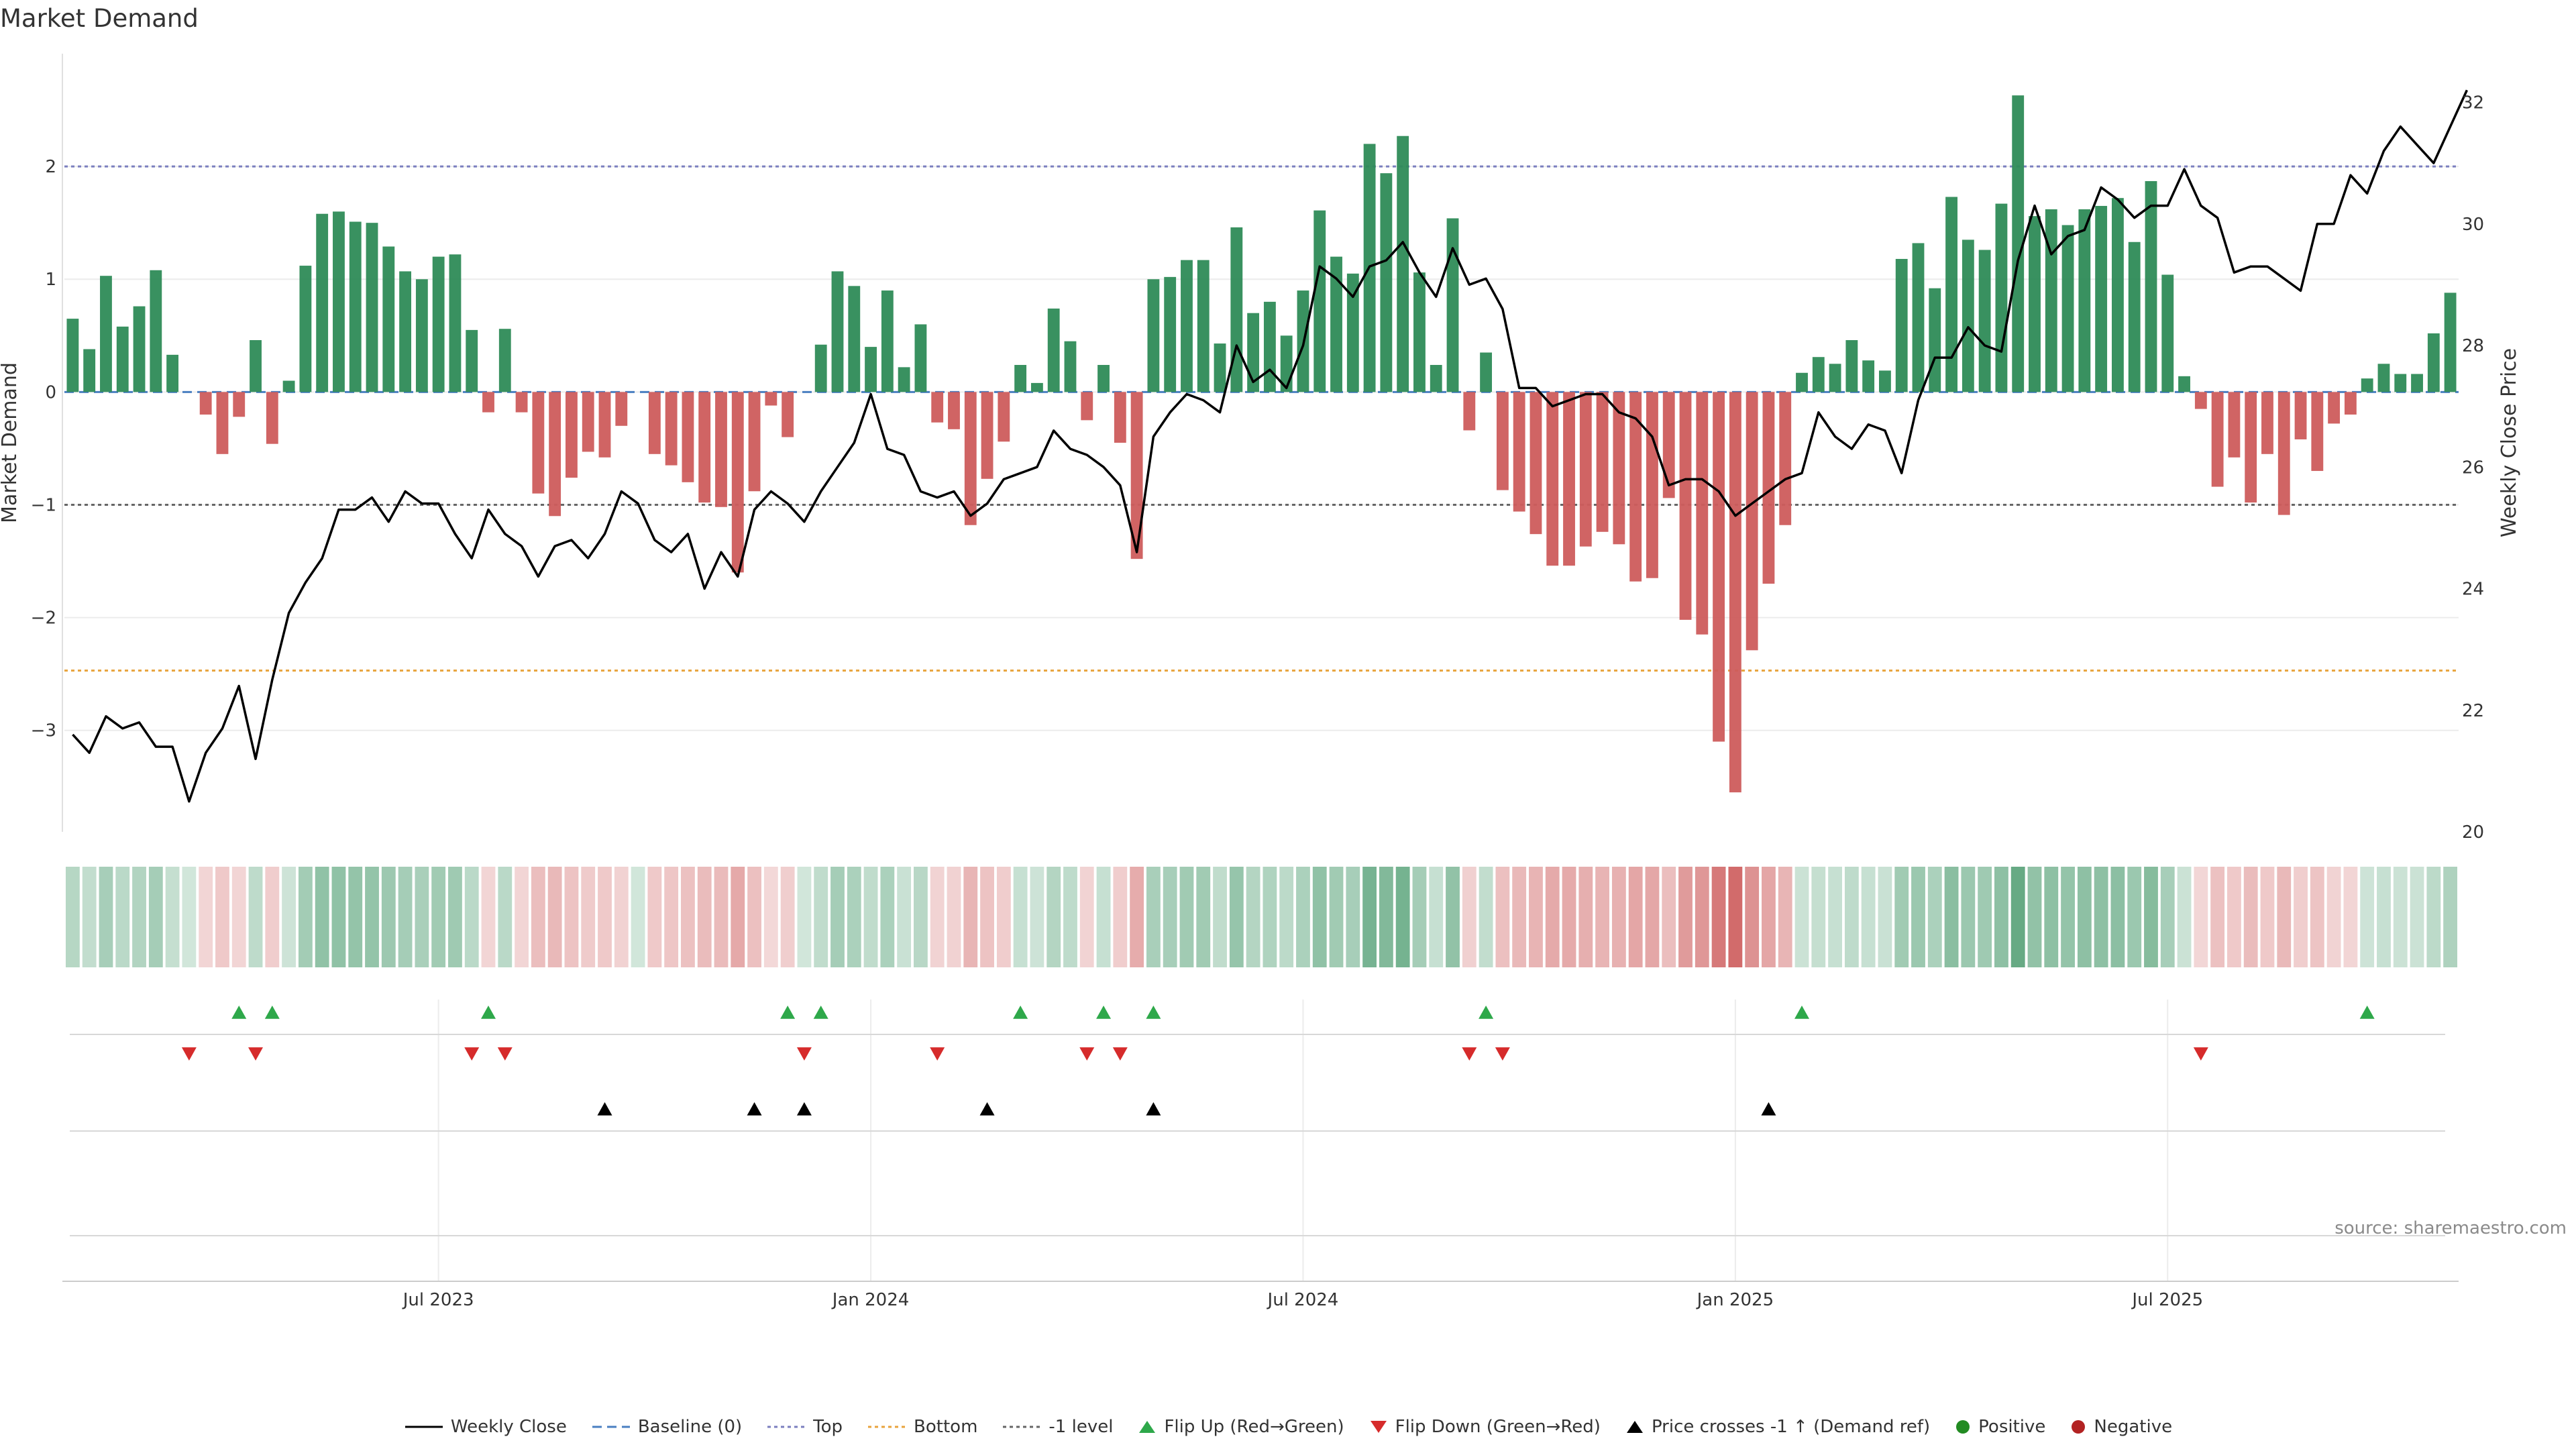 The width and height of the screenshot is (2576, 1449). What do you see at coordinates (1257, 1121) in the screenshot?
I see `signal-markers` at bounding box center [1257, 1121].